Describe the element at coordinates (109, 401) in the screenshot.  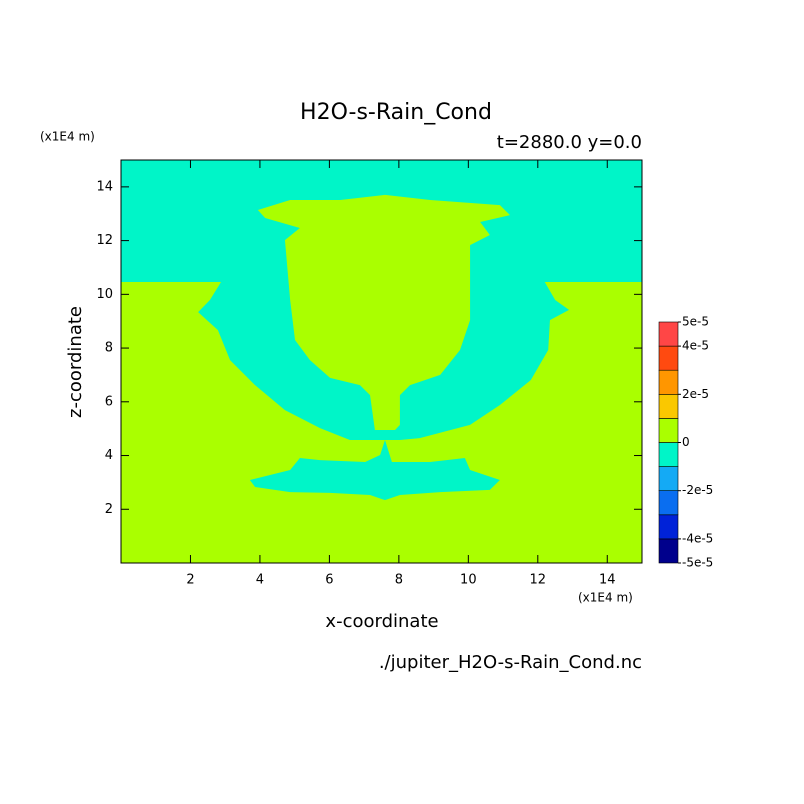
I see `y-tick-label: 6` at that location.